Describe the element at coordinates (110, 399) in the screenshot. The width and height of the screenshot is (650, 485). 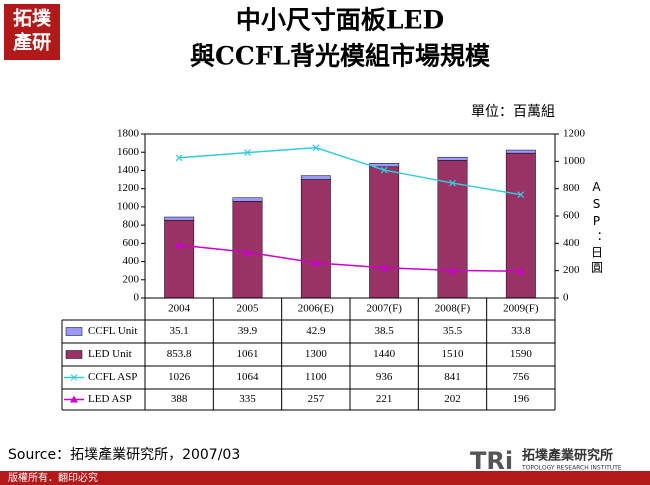
I see `legend-label: LED ASP` at that location.